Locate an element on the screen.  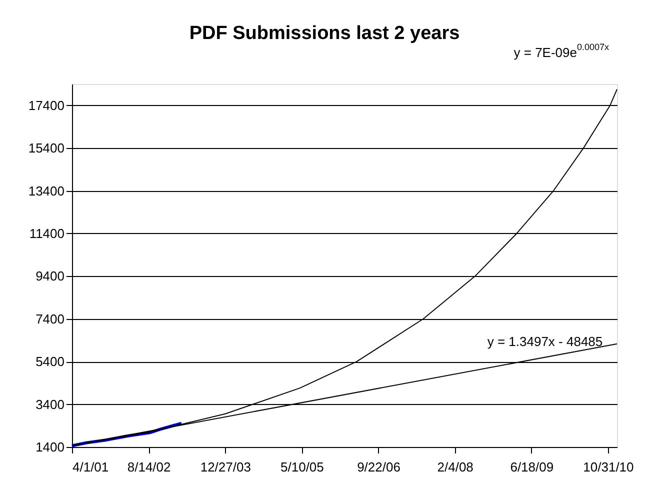
x-tick-label: 6/18/09 is located at coordinates (532, 467).